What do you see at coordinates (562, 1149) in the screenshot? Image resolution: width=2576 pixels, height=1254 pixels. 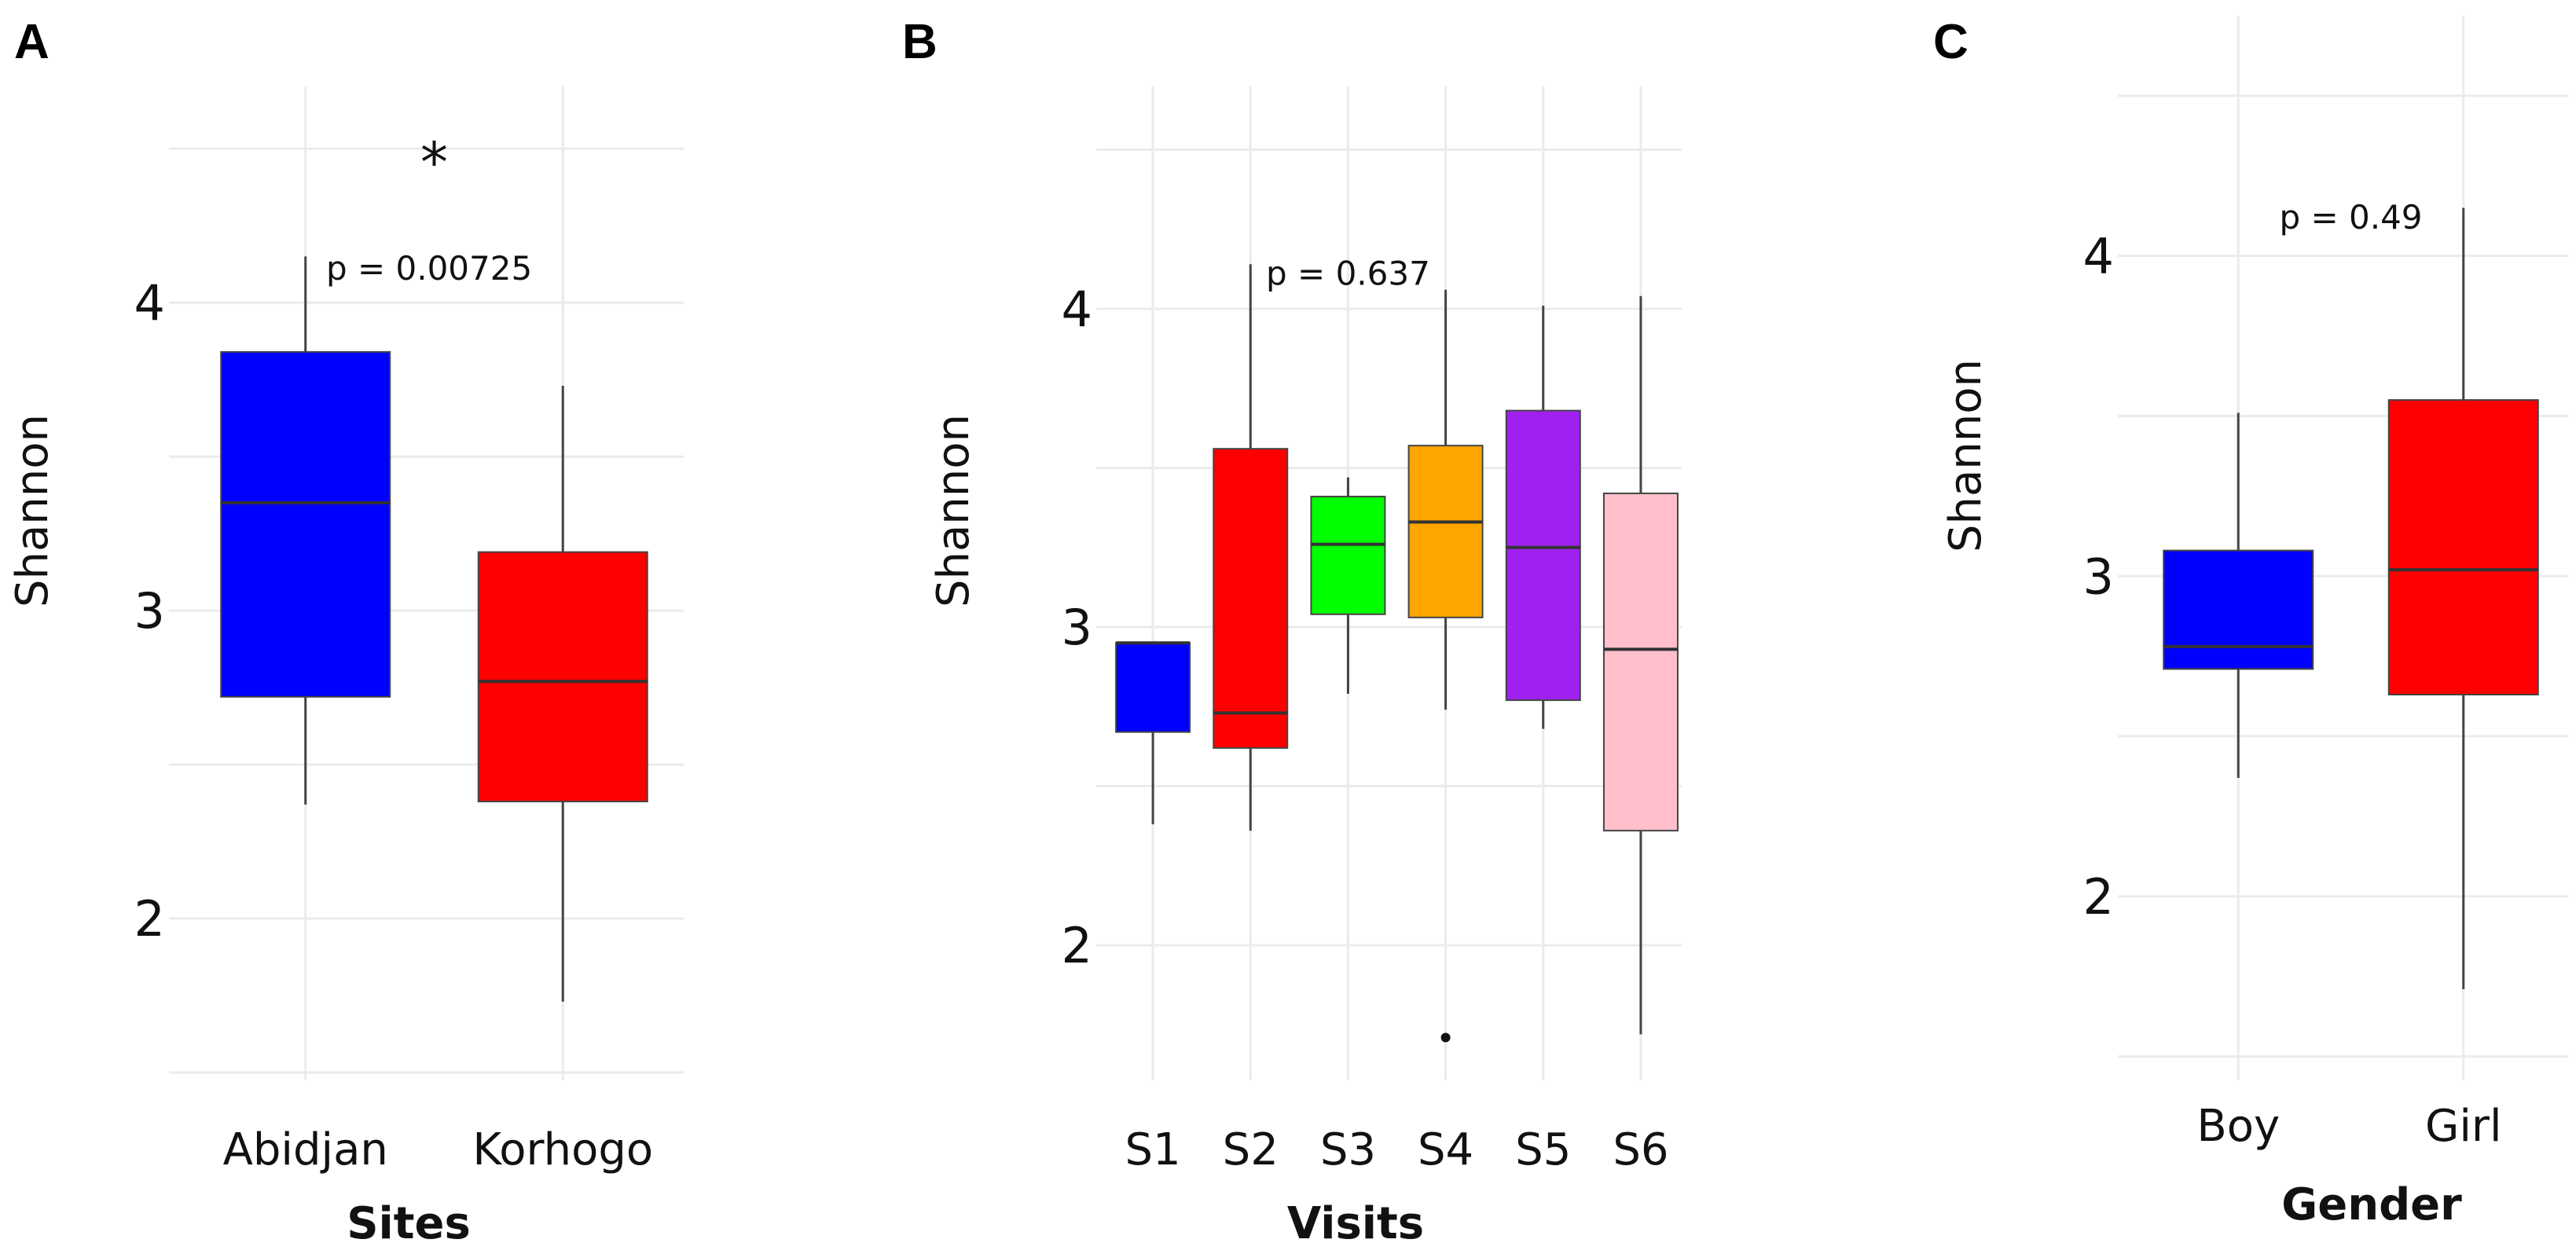 I see `x-tick-label: Korhogo` at bounding box center [562, 1149].